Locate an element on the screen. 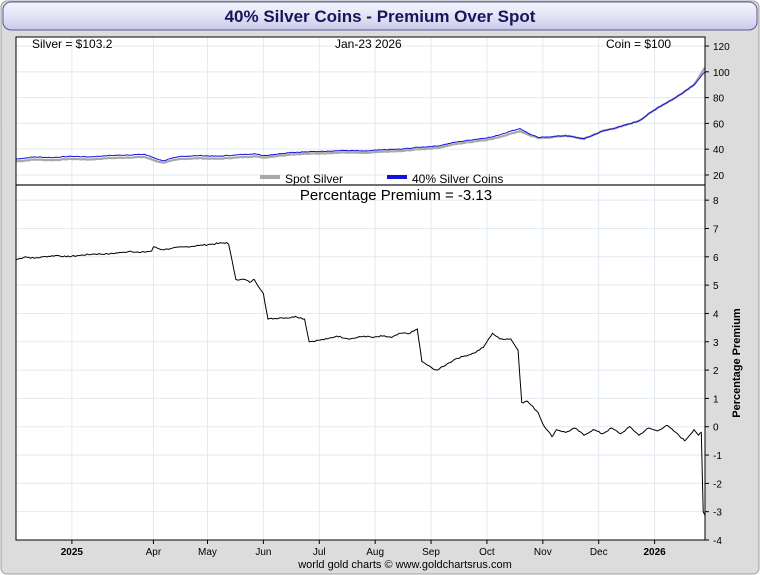 The height and width of the screenshot is (575, 760). top-y-tick-label: 20 is located at coordinates (719, 176).